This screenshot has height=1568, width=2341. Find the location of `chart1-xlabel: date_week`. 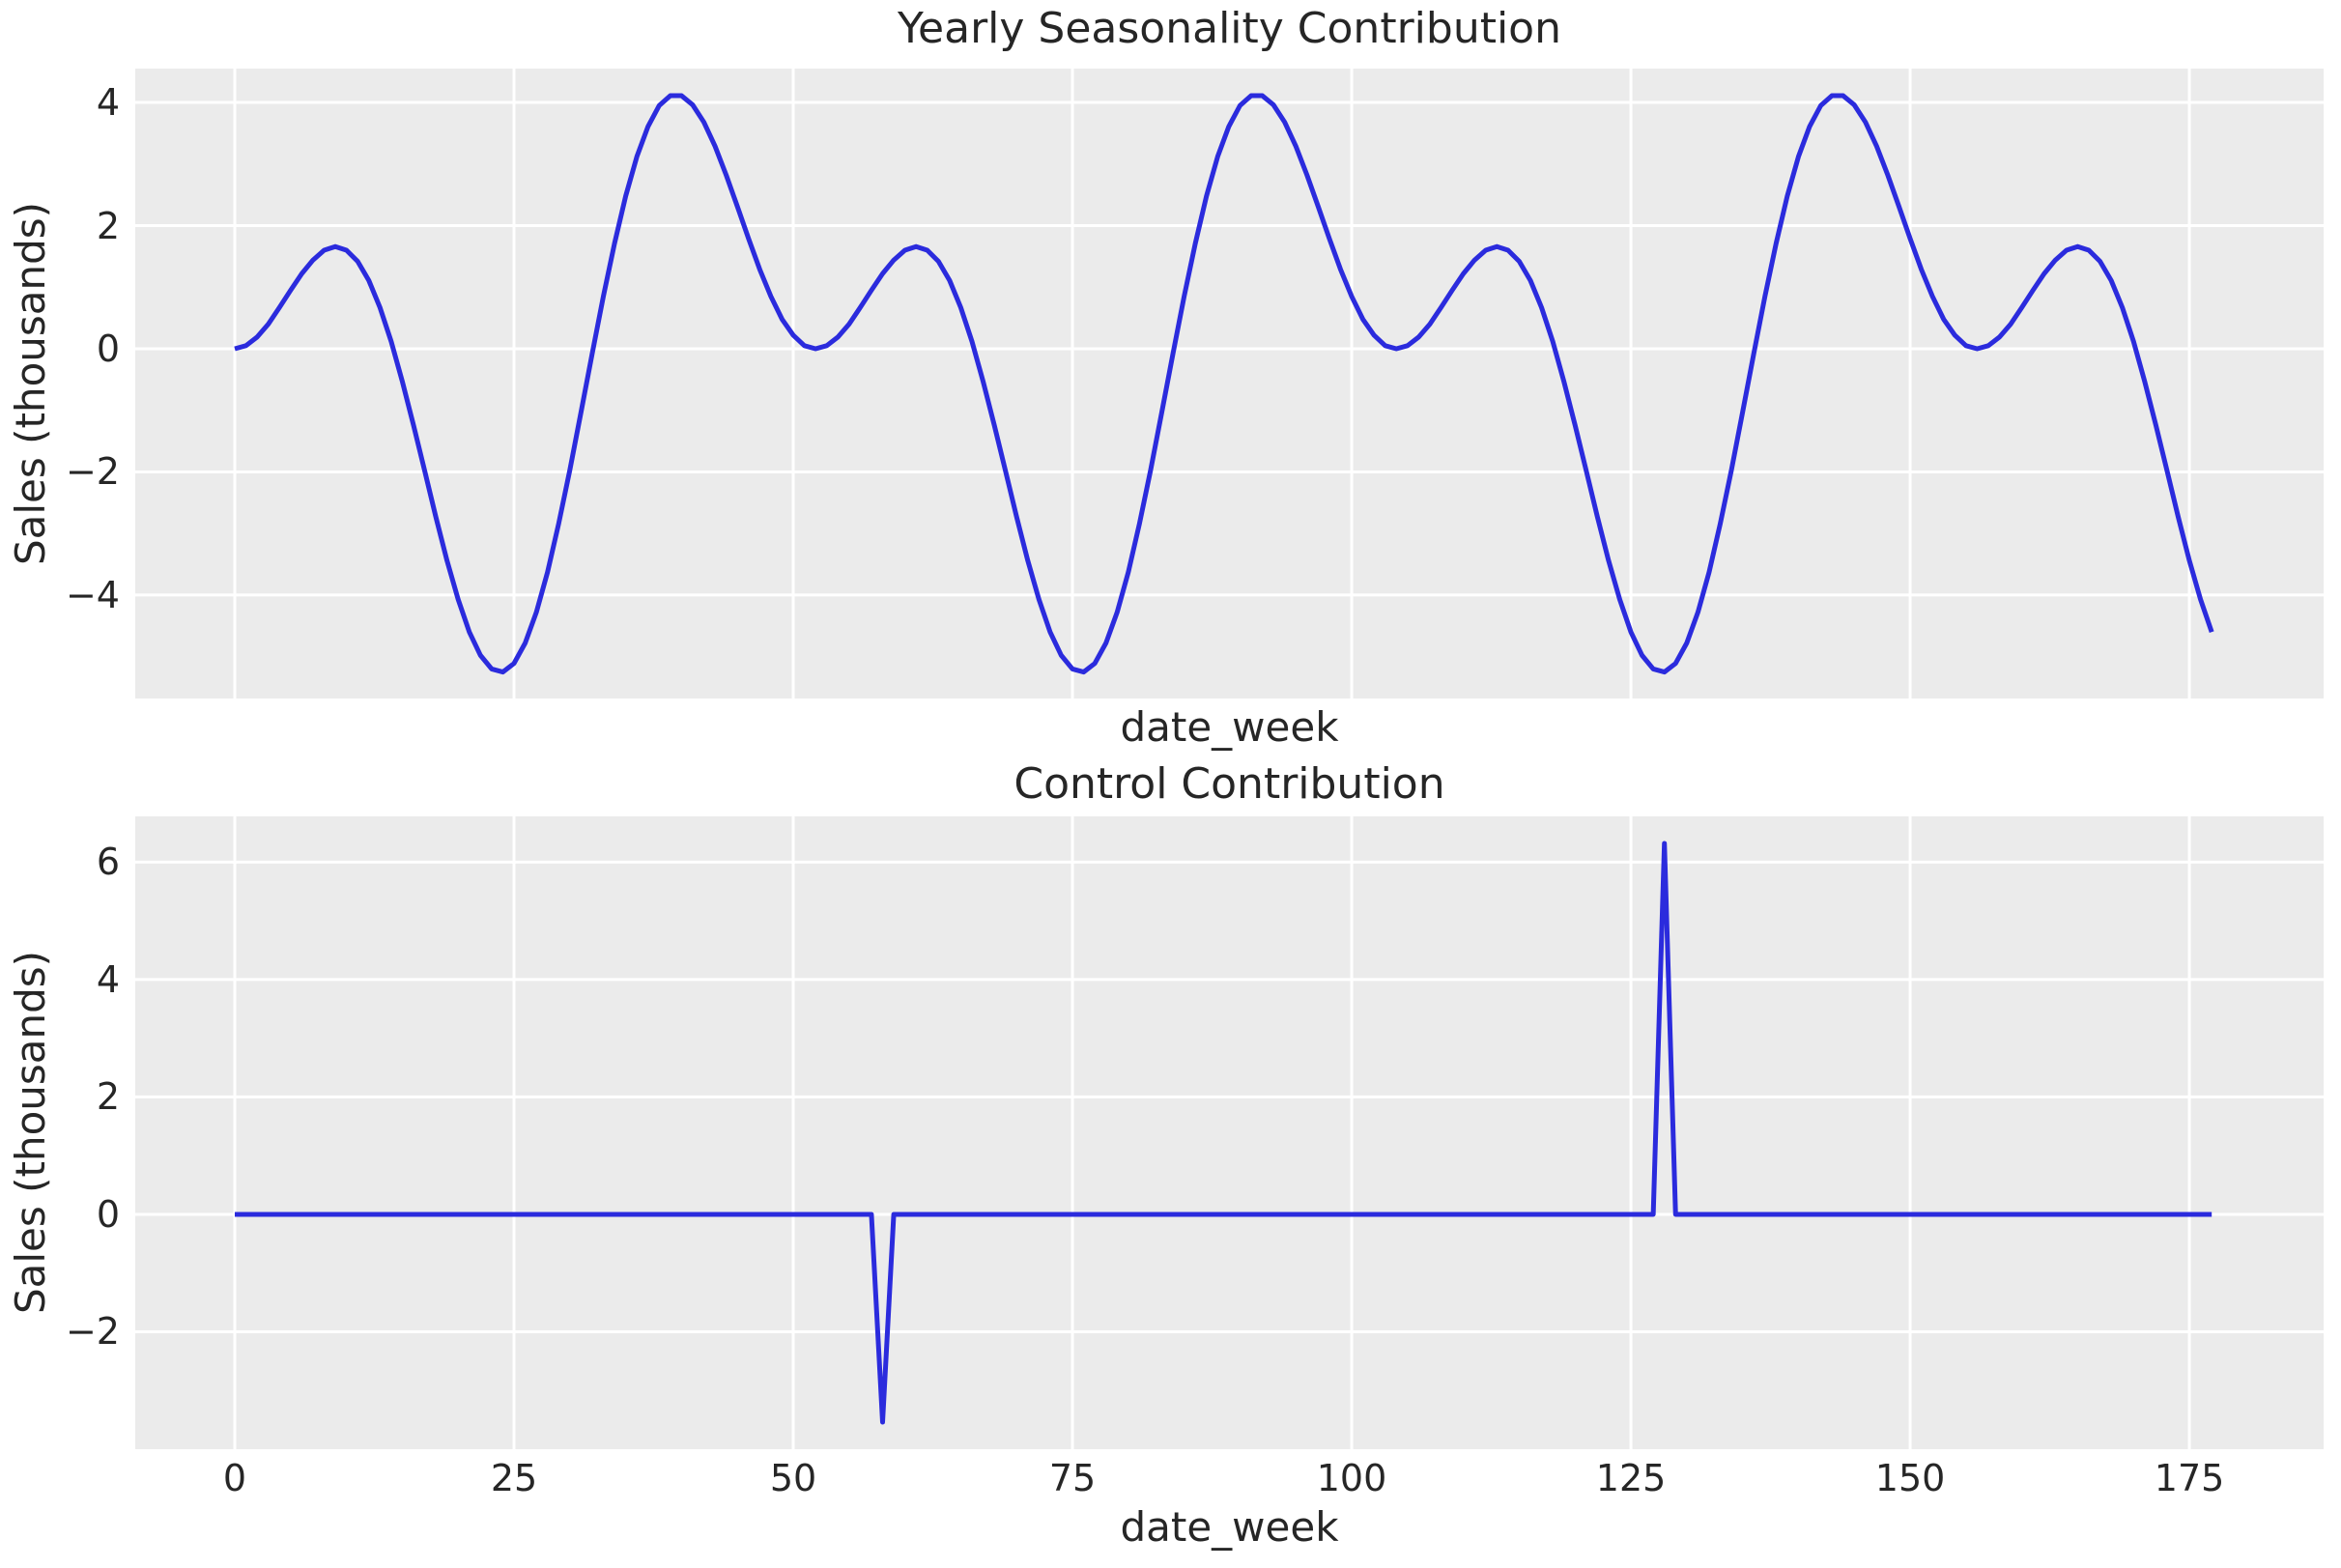

chart1-xlabel: date_week is located at coordinates (1230, 727).